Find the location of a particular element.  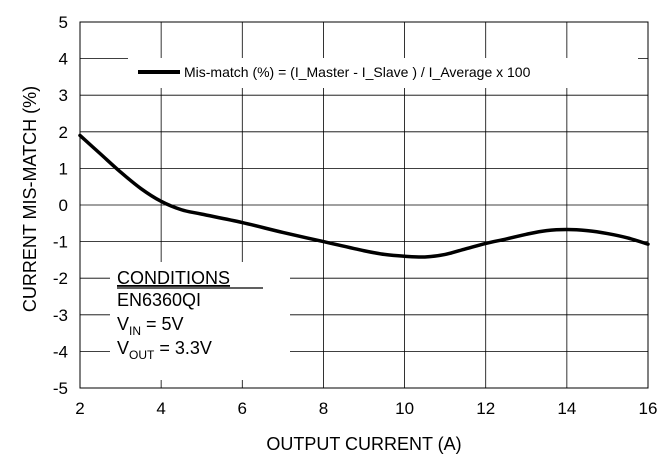

y-tick-label: 2 is located at coordinates (63, 132).